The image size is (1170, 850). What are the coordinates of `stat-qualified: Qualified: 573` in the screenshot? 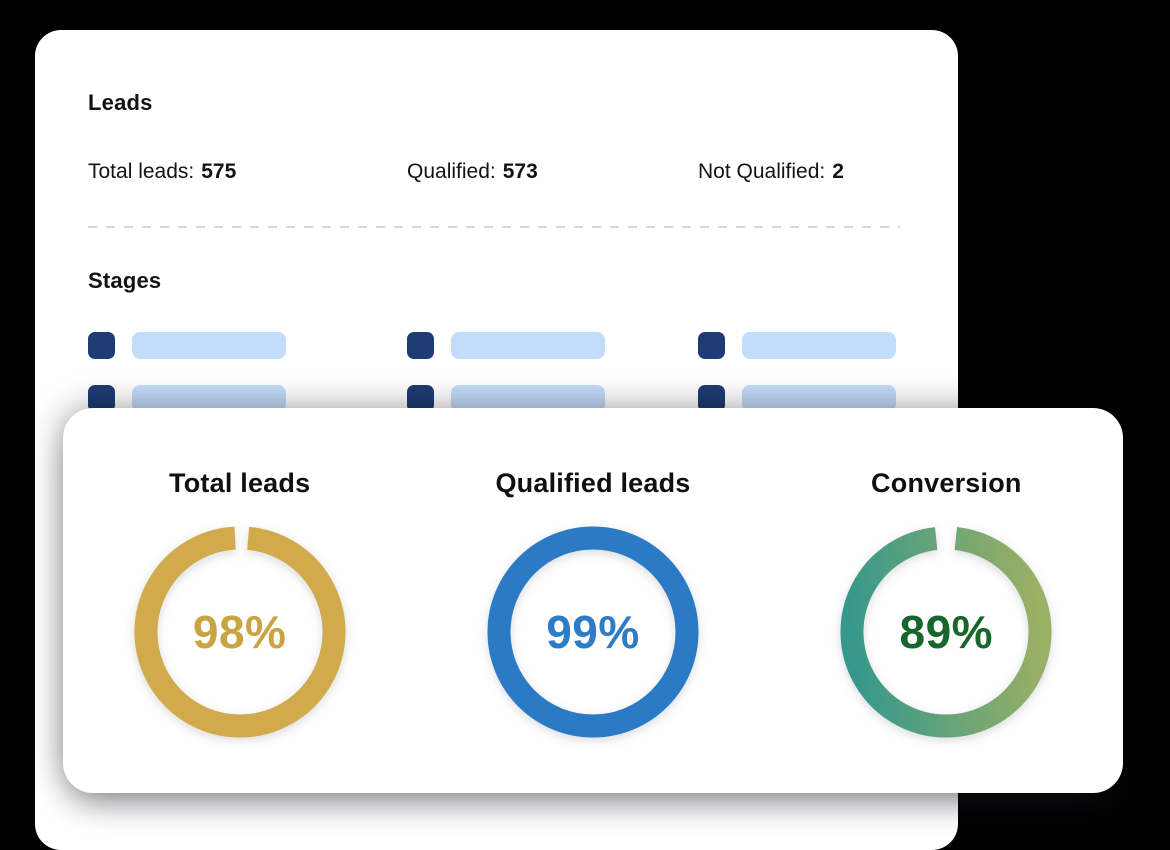 It's located at (552, 172).